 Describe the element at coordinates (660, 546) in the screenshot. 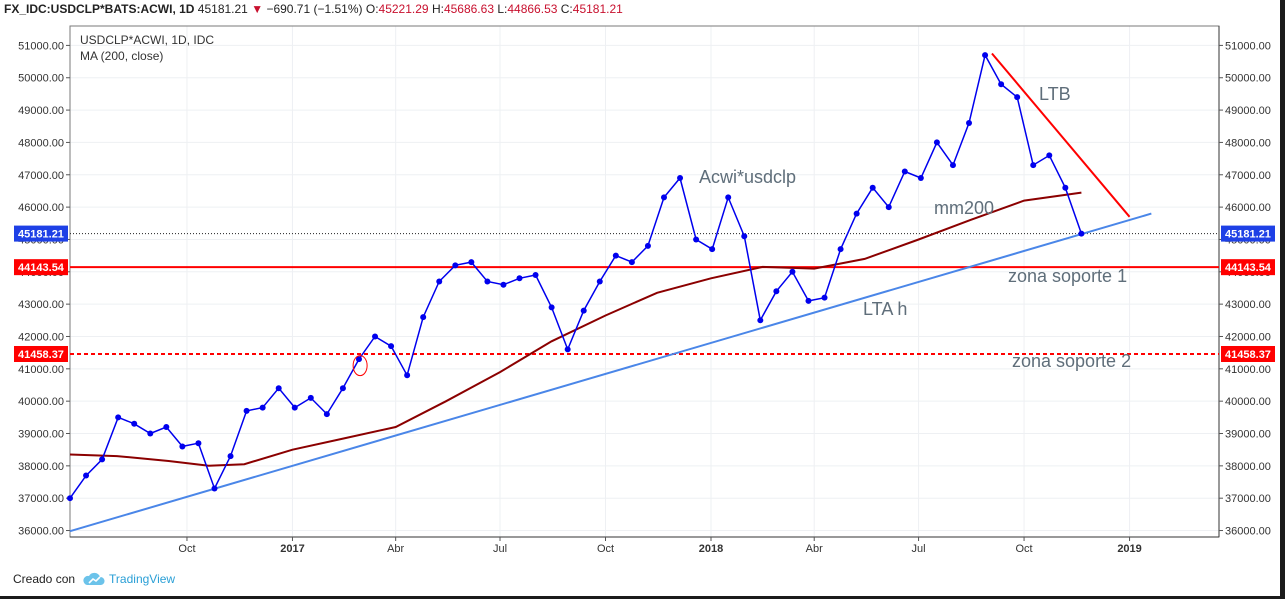

I see `x-axis-ticks: Oct 2017 Abr Jul Oct 2018 Abr Jul Oct 2019` at that location.